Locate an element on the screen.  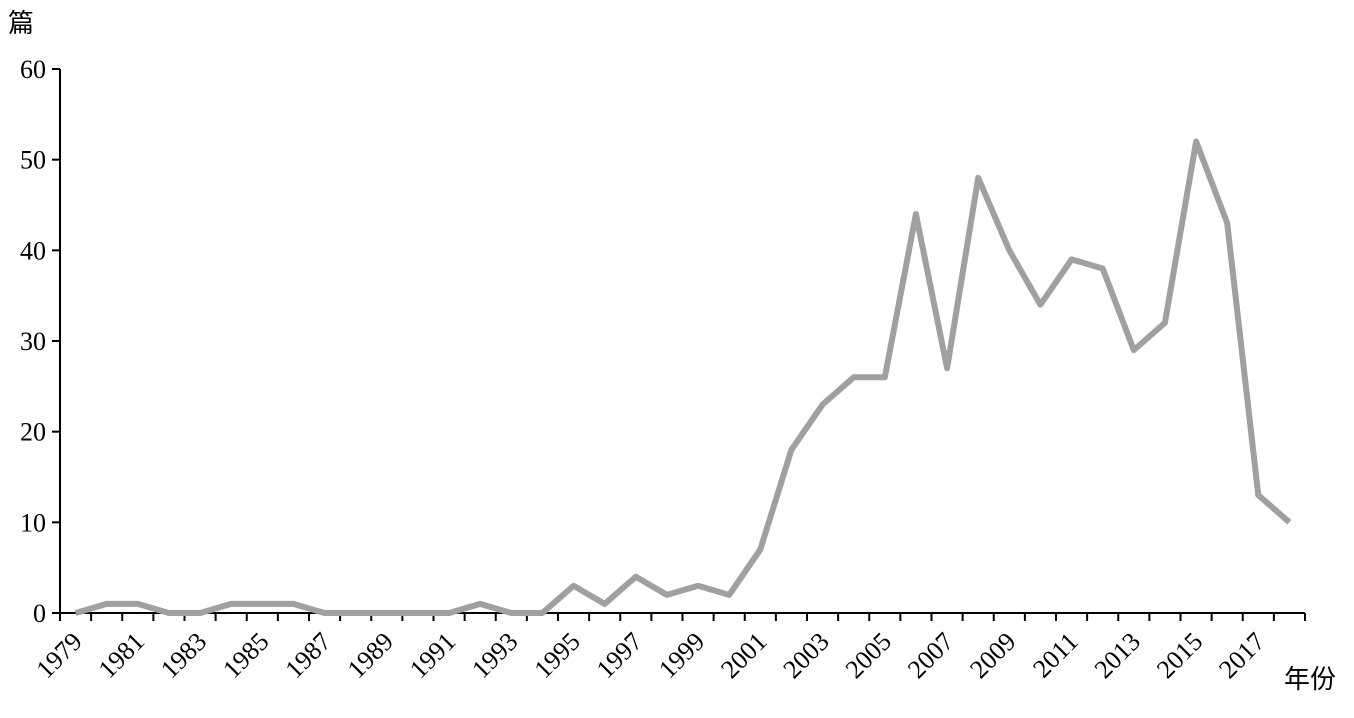
x-tick-label: 2003 is located at coordinates (806, 655).